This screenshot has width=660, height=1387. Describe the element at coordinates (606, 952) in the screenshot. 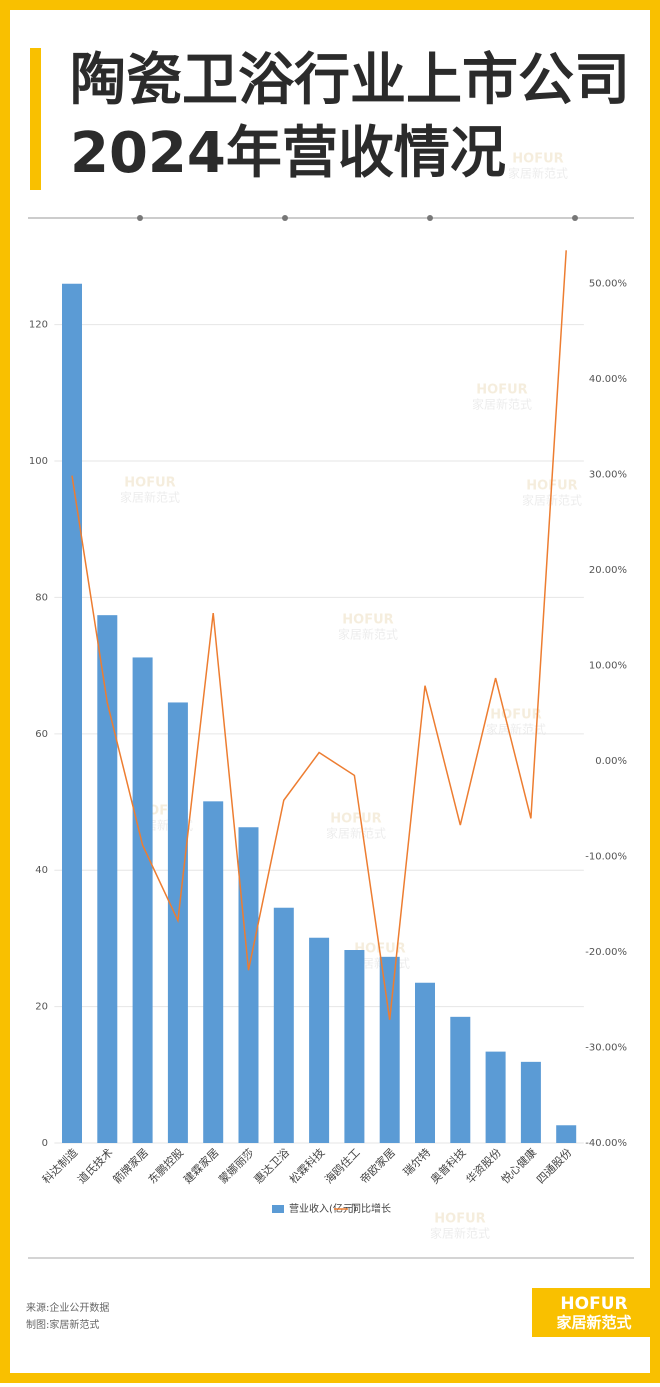

I see `y2-tick-label: -20.00%` at that location.